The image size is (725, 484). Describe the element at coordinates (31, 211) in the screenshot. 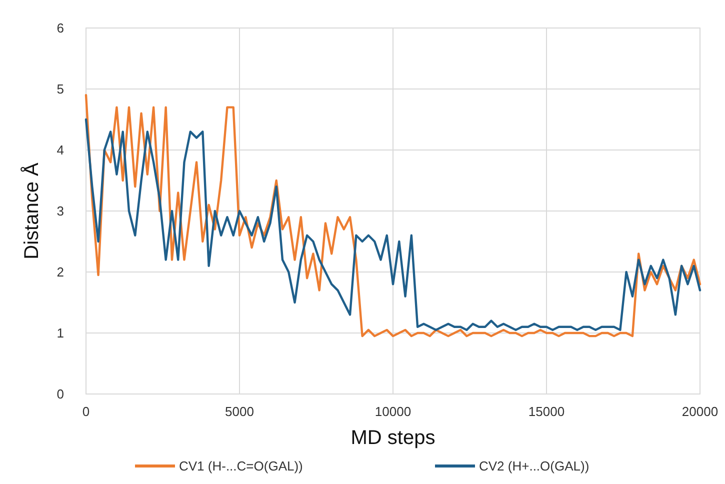

I see `y-axis-title: Distance Å` at that location.